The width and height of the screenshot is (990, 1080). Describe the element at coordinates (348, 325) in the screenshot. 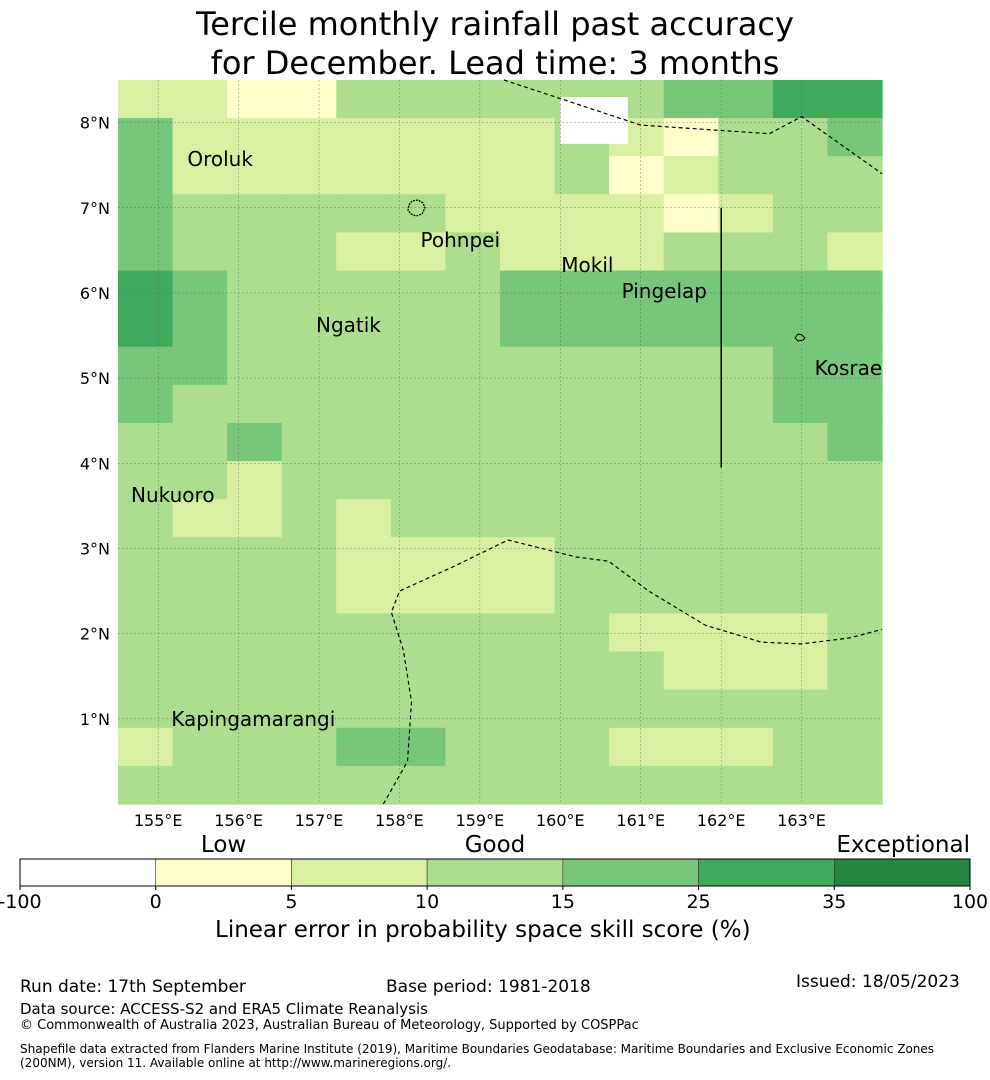

I see `place-label: Ngatik` at that location.